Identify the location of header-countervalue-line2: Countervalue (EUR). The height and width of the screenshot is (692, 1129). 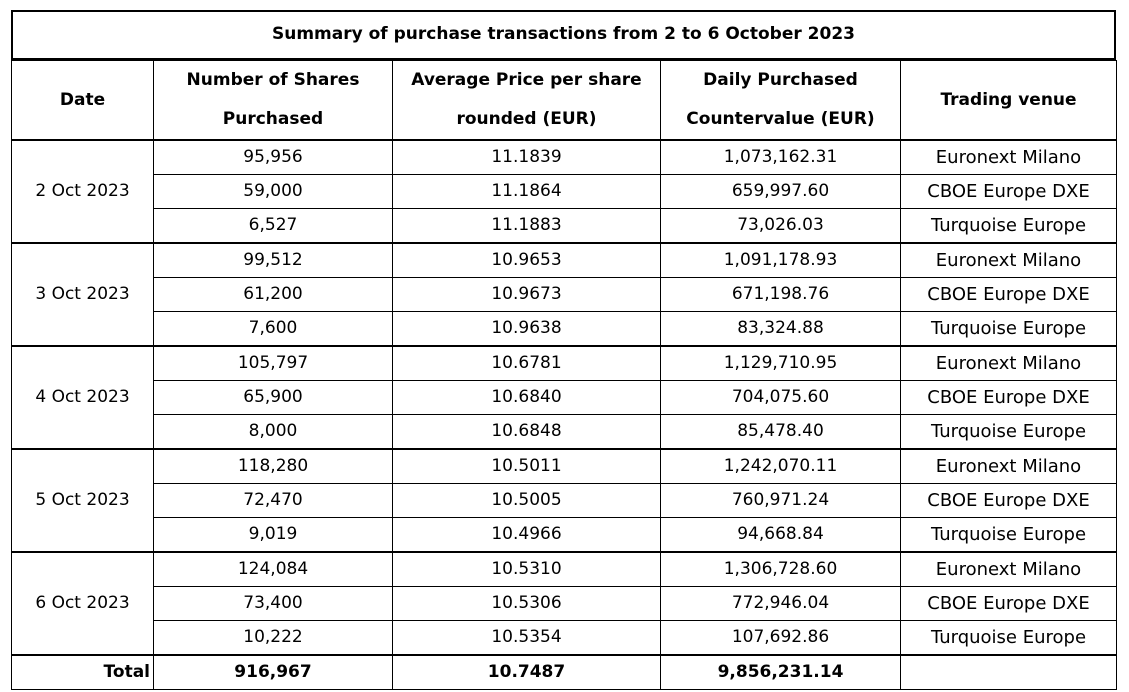
(780, 119).